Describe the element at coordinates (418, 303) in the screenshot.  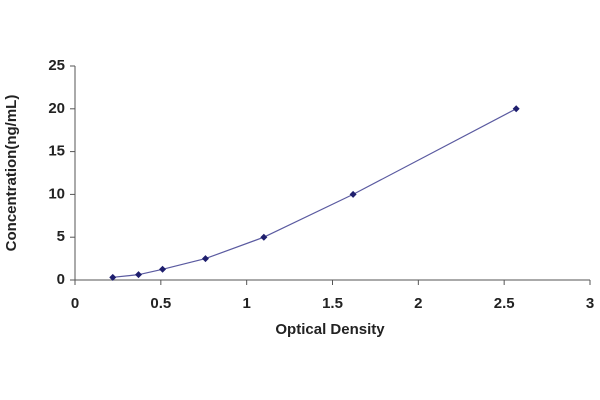
I see `x-tick-label: 2` at that location.